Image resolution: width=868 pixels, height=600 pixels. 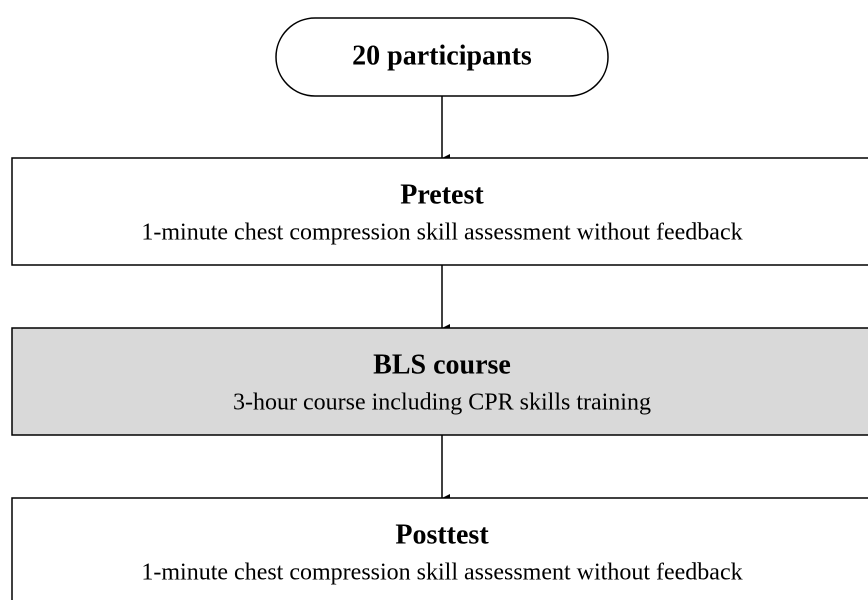 I want to click on node-label: Pretest, so click(x=442, y=194).